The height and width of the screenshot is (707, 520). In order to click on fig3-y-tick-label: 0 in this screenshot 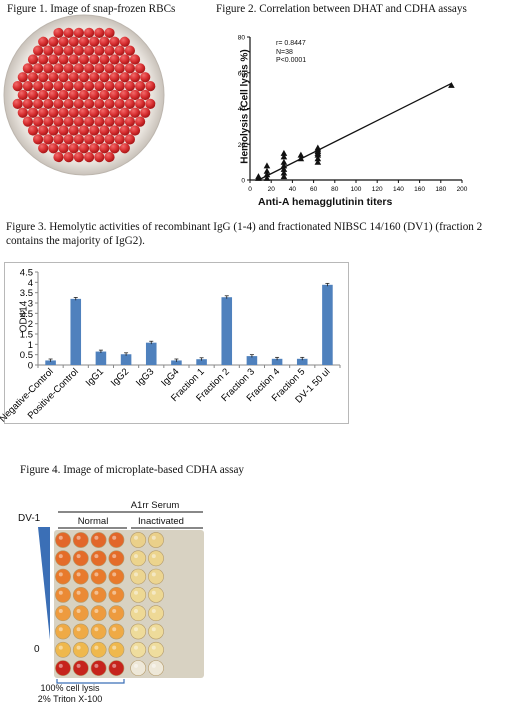, I will do `click(30, 366)`.